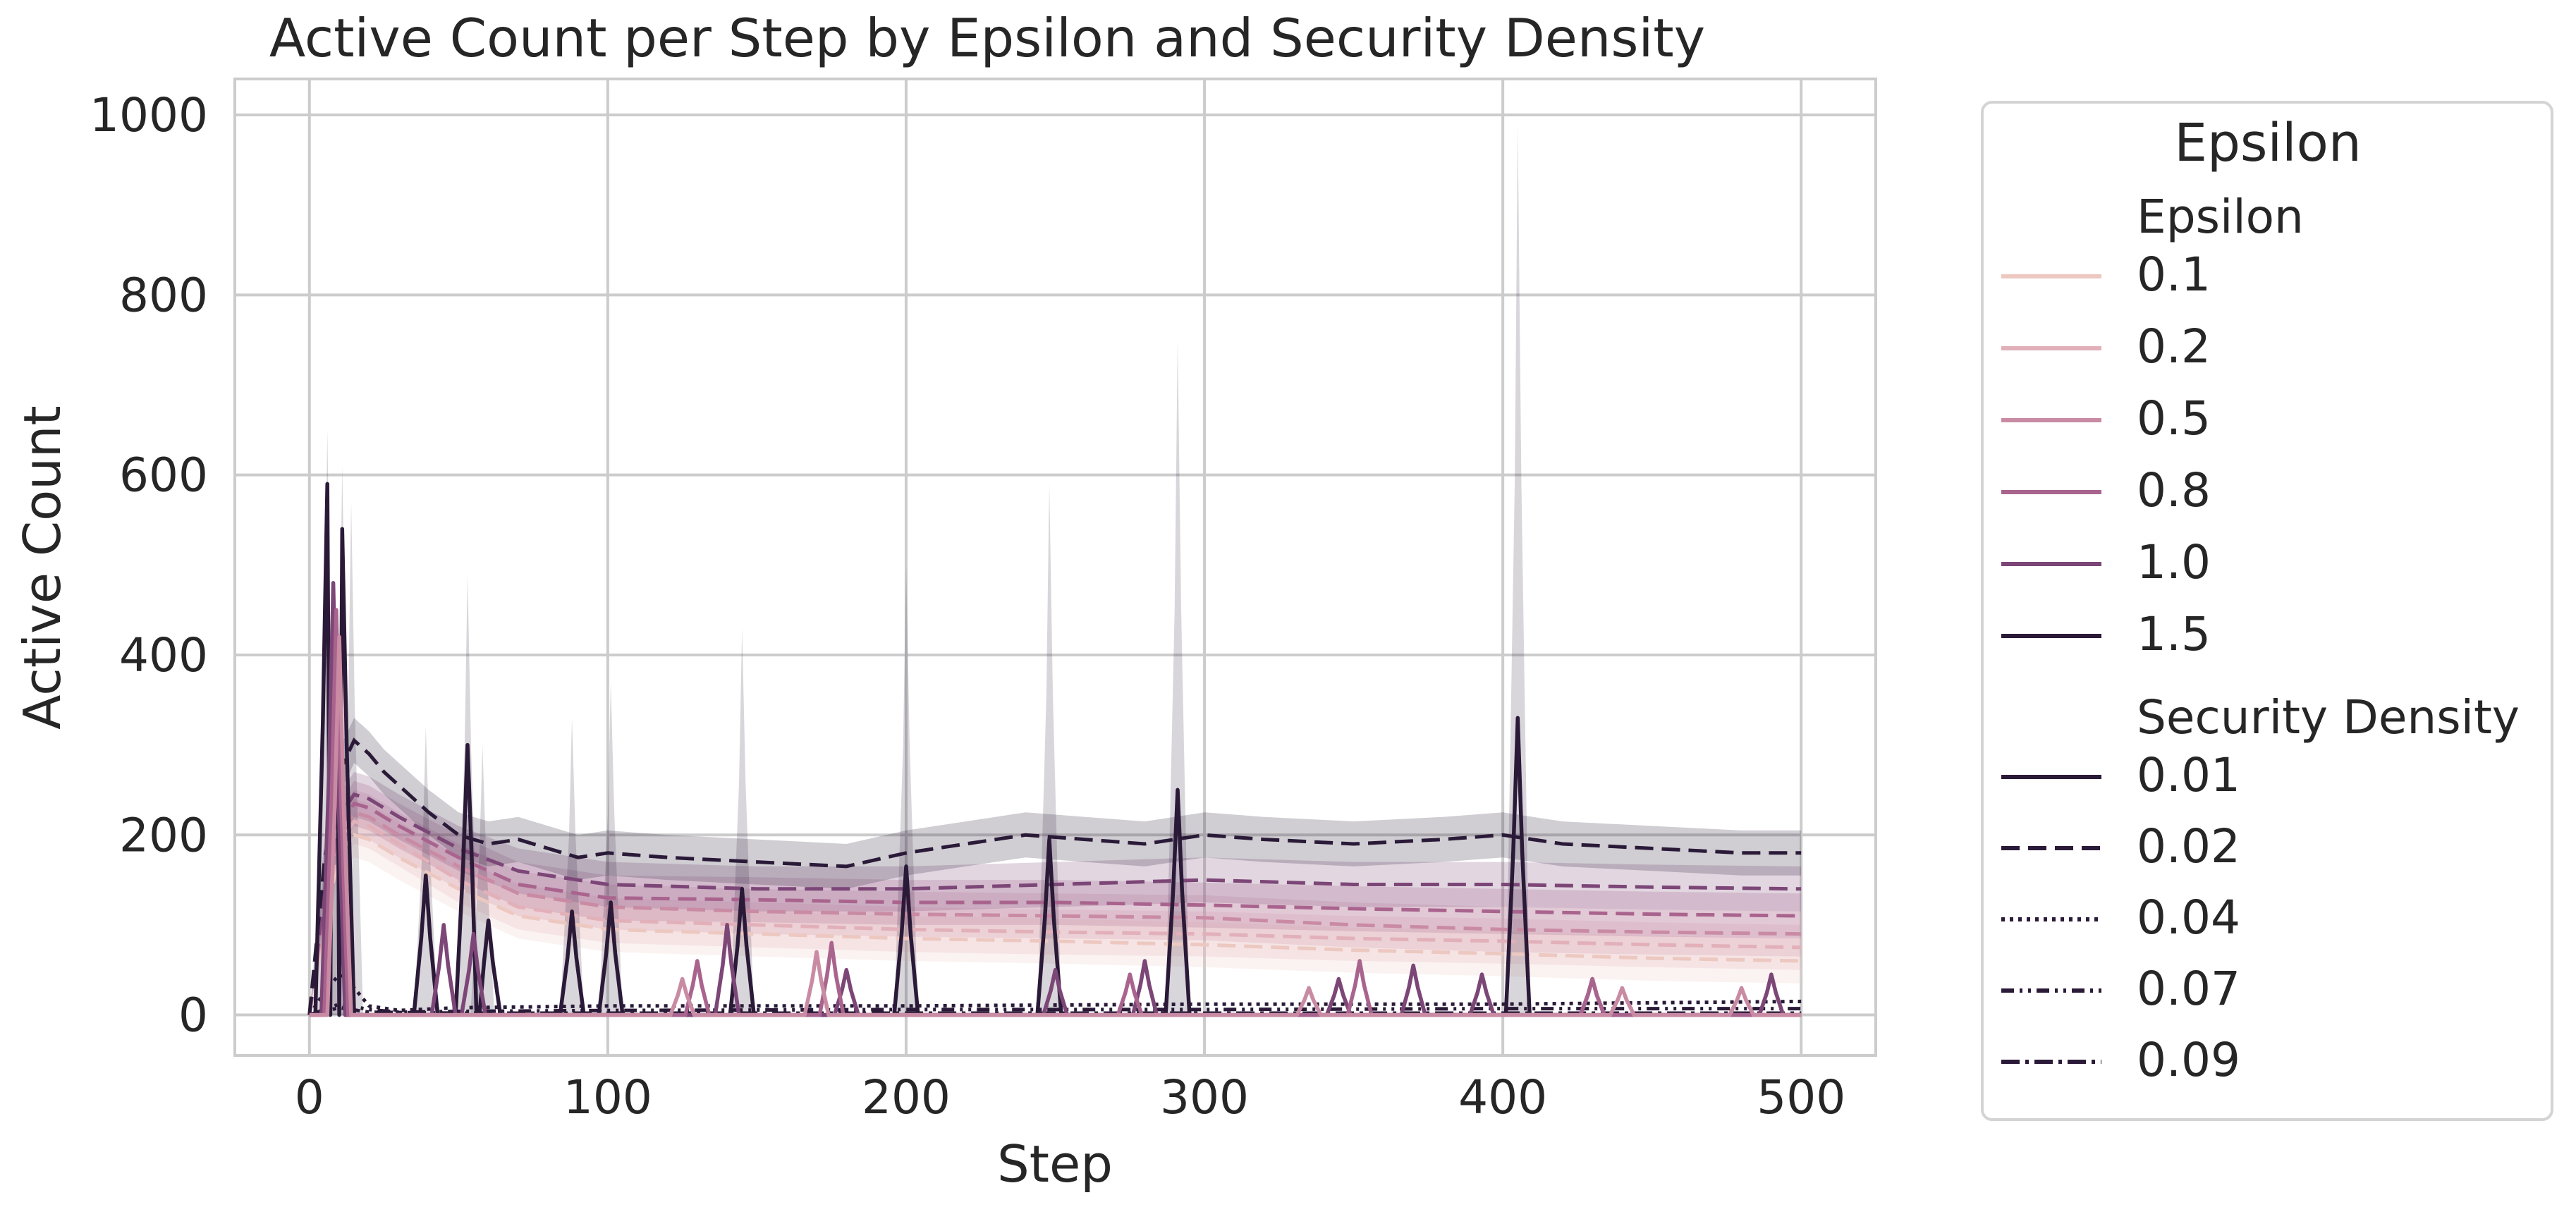  What do you see at coordinates (1055, 1164) in the screenshot?
I see `x-axis-label: Step` at bounding box center [1055, 1164].